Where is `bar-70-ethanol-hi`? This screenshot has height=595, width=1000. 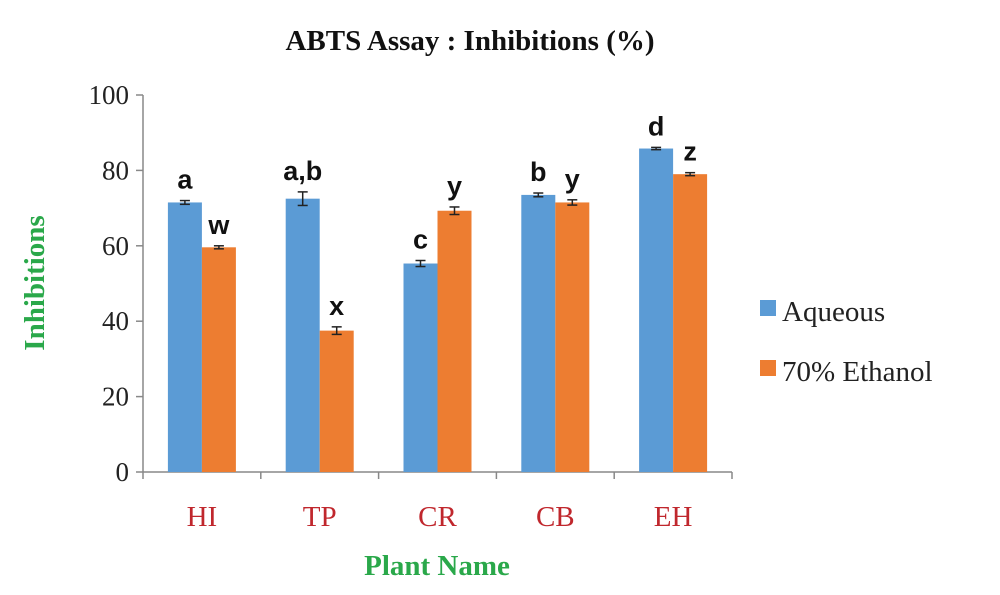
bar-70-ethanol-hi is located at coordinates (218, 359).